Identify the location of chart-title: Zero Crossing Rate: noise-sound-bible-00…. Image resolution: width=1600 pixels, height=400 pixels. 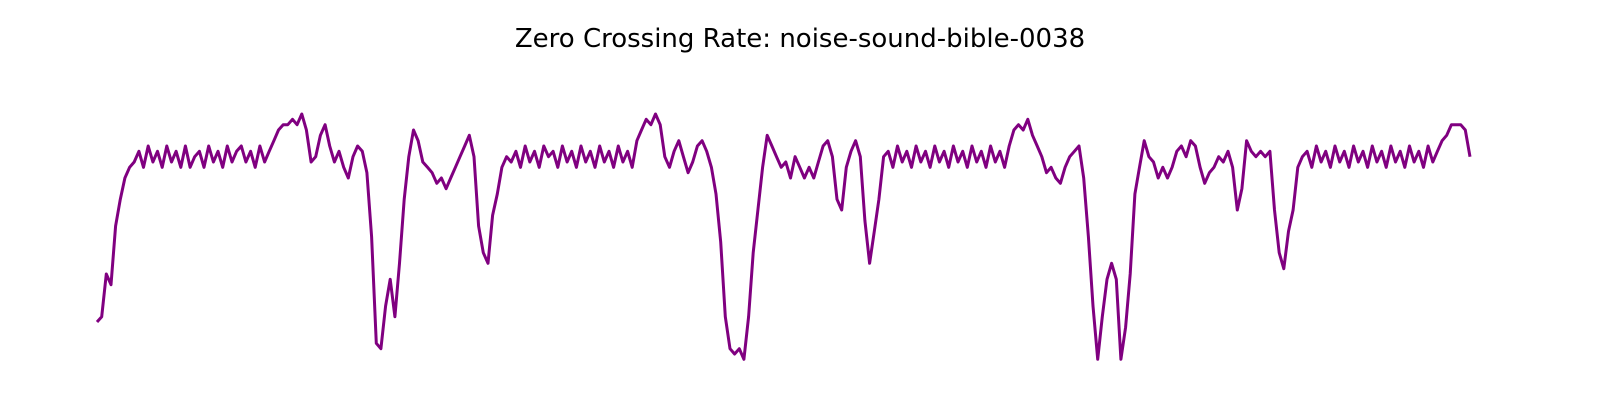
(800, 39).